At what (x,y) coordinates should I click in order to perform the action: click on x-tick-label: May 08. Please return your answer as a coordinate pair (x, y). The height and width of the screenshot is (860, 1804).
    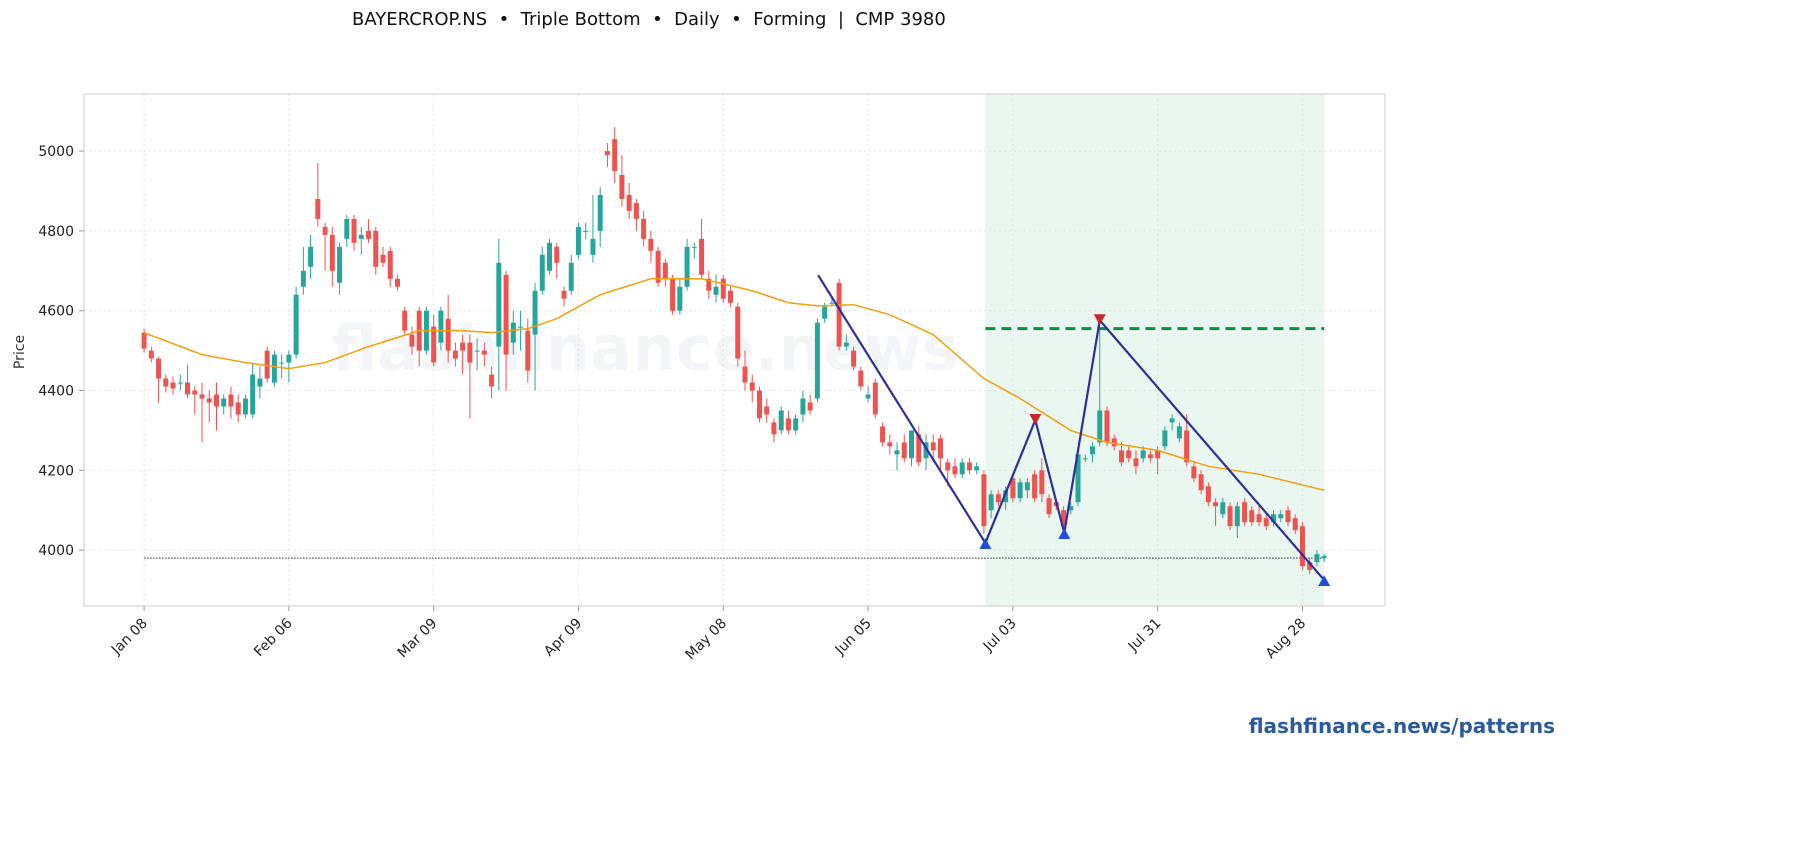
    Looking at the image, I should click on (707, 640).